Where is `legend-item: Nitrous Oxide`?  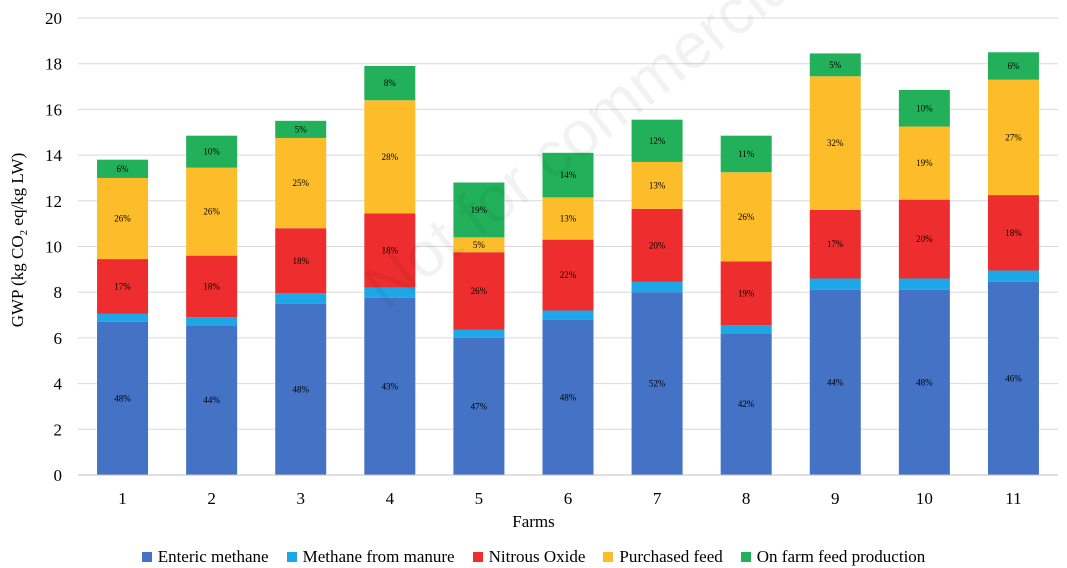
legend-item: Nitrous Oxide is located at coordinates (529, 557).